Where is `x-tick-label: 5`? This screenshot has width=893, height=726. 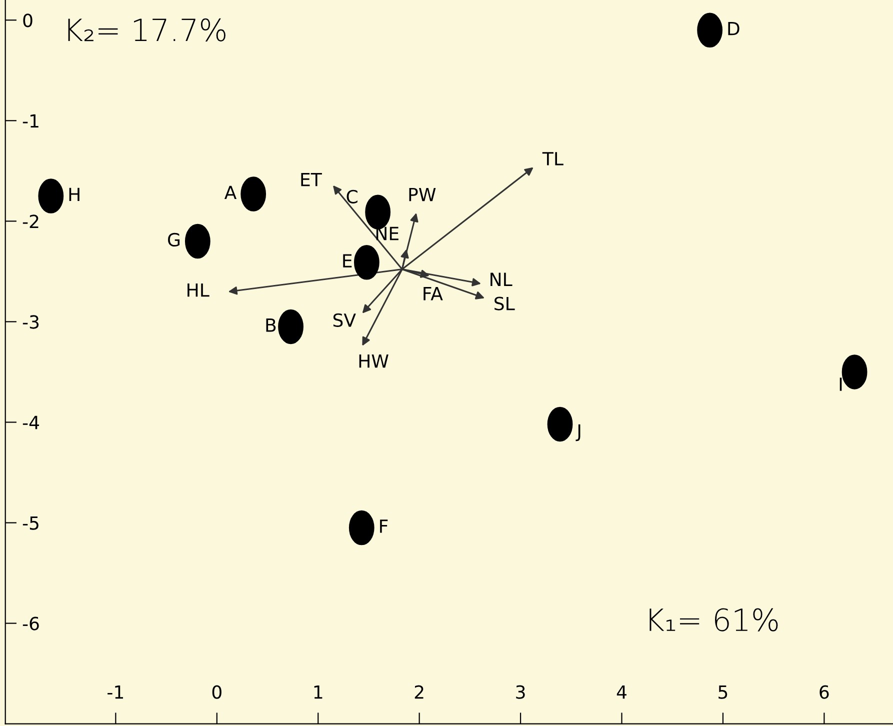 x-tick-label: 5 is located at coordinates (723, 692).